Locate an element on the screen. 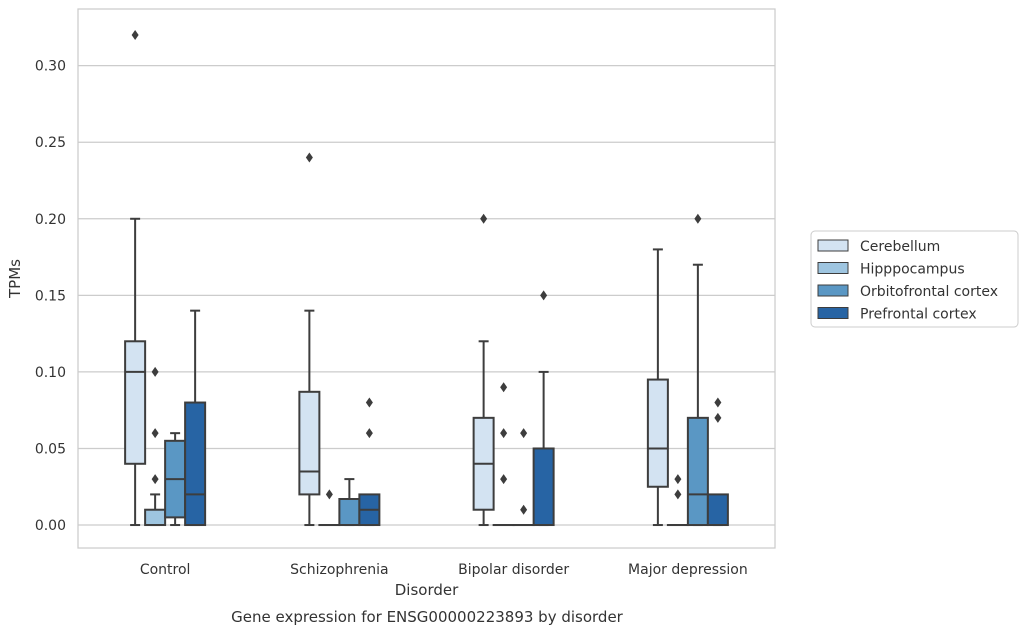  y-tick-label: 0.25 is located at coordinates (50, 143).